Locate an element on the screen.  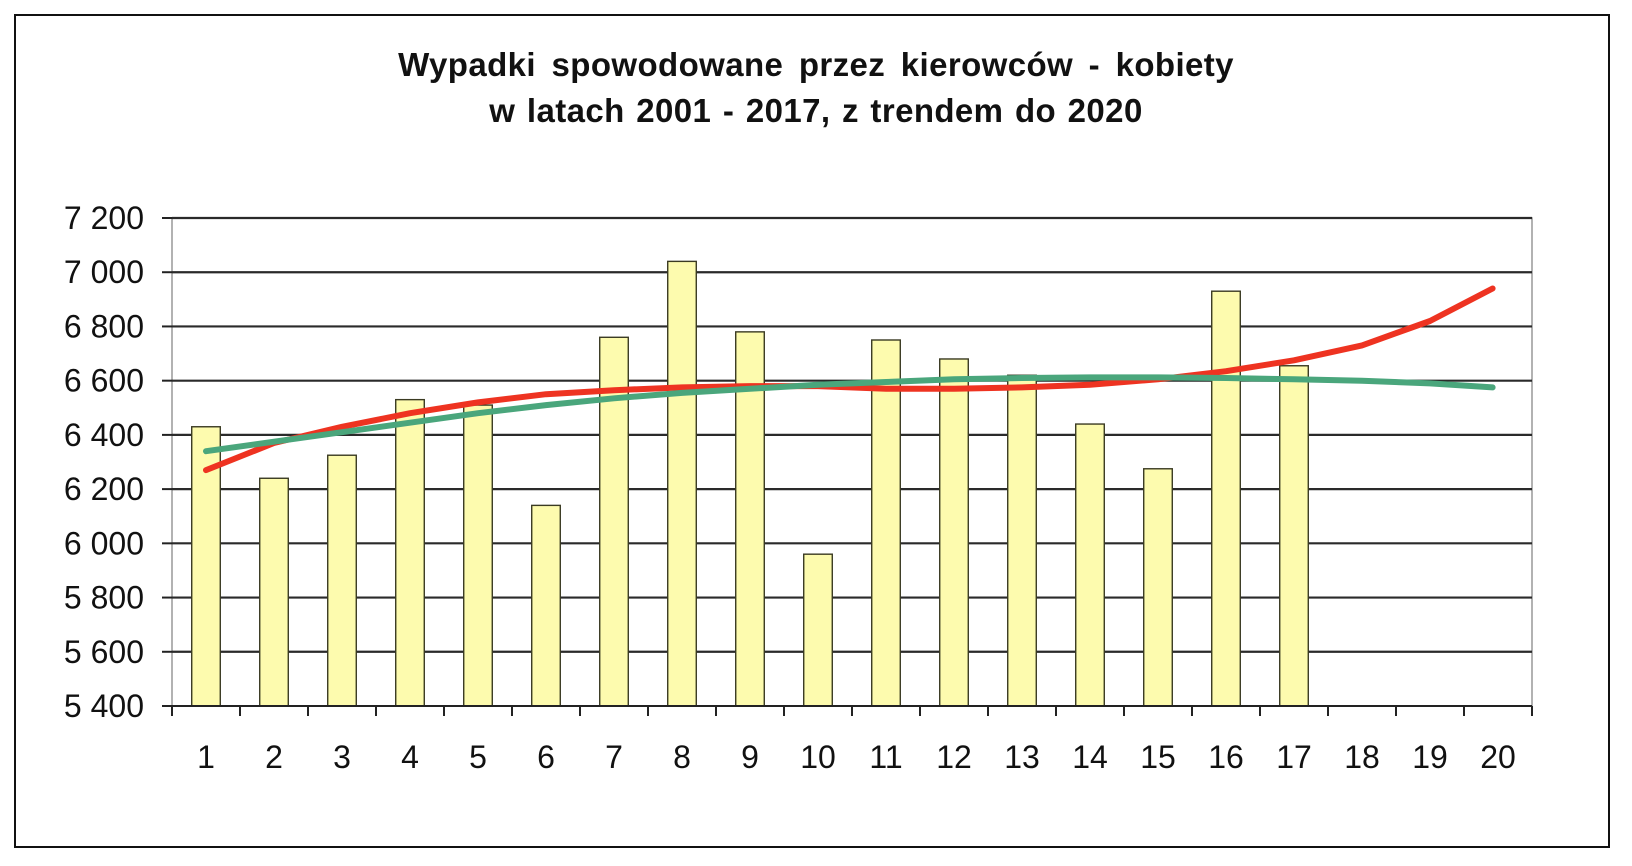
x-tick-label: 11 is located at coordinates (885, 757).